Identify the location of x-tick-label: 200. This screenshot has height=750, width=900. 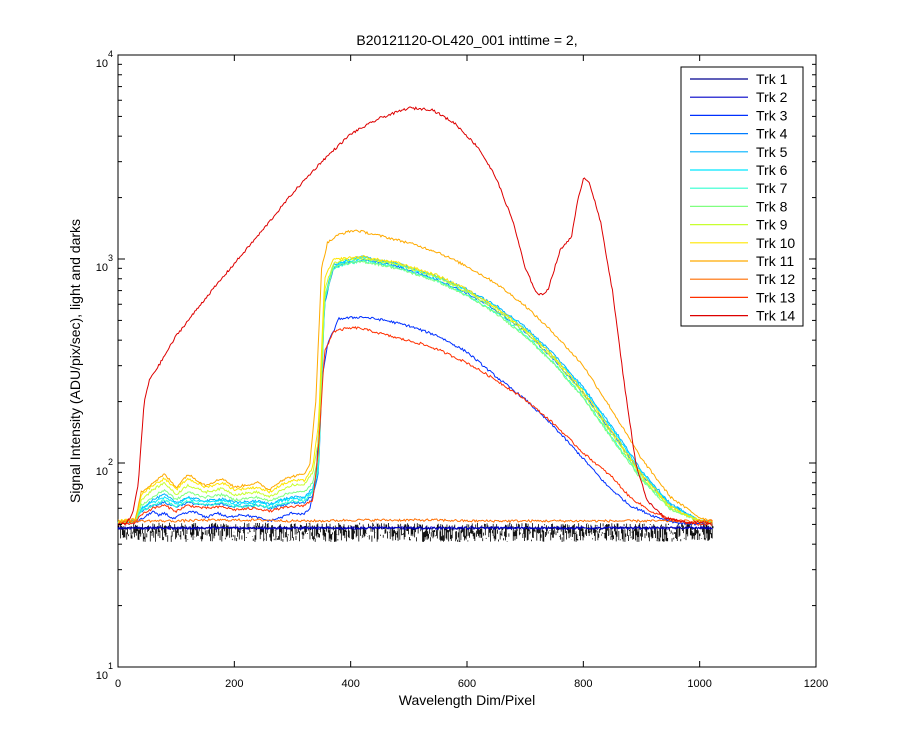
(234, 684).